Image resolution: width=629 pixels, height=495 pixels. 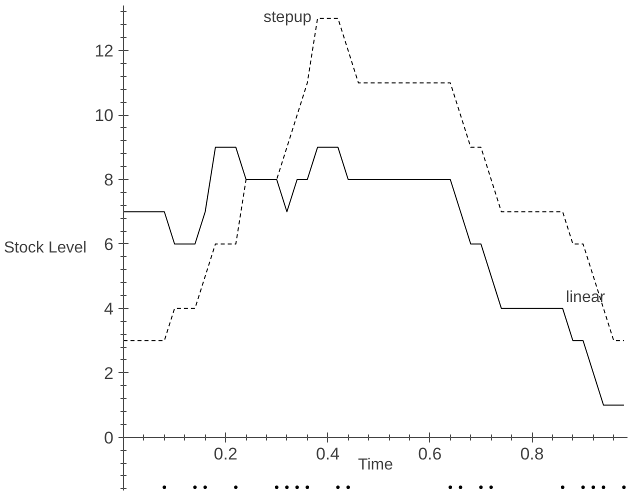 What do you see at coordinates (226, 454) in the screenshot?
I see `x-tick-label: 0.2` at bounding box center [226, 454].